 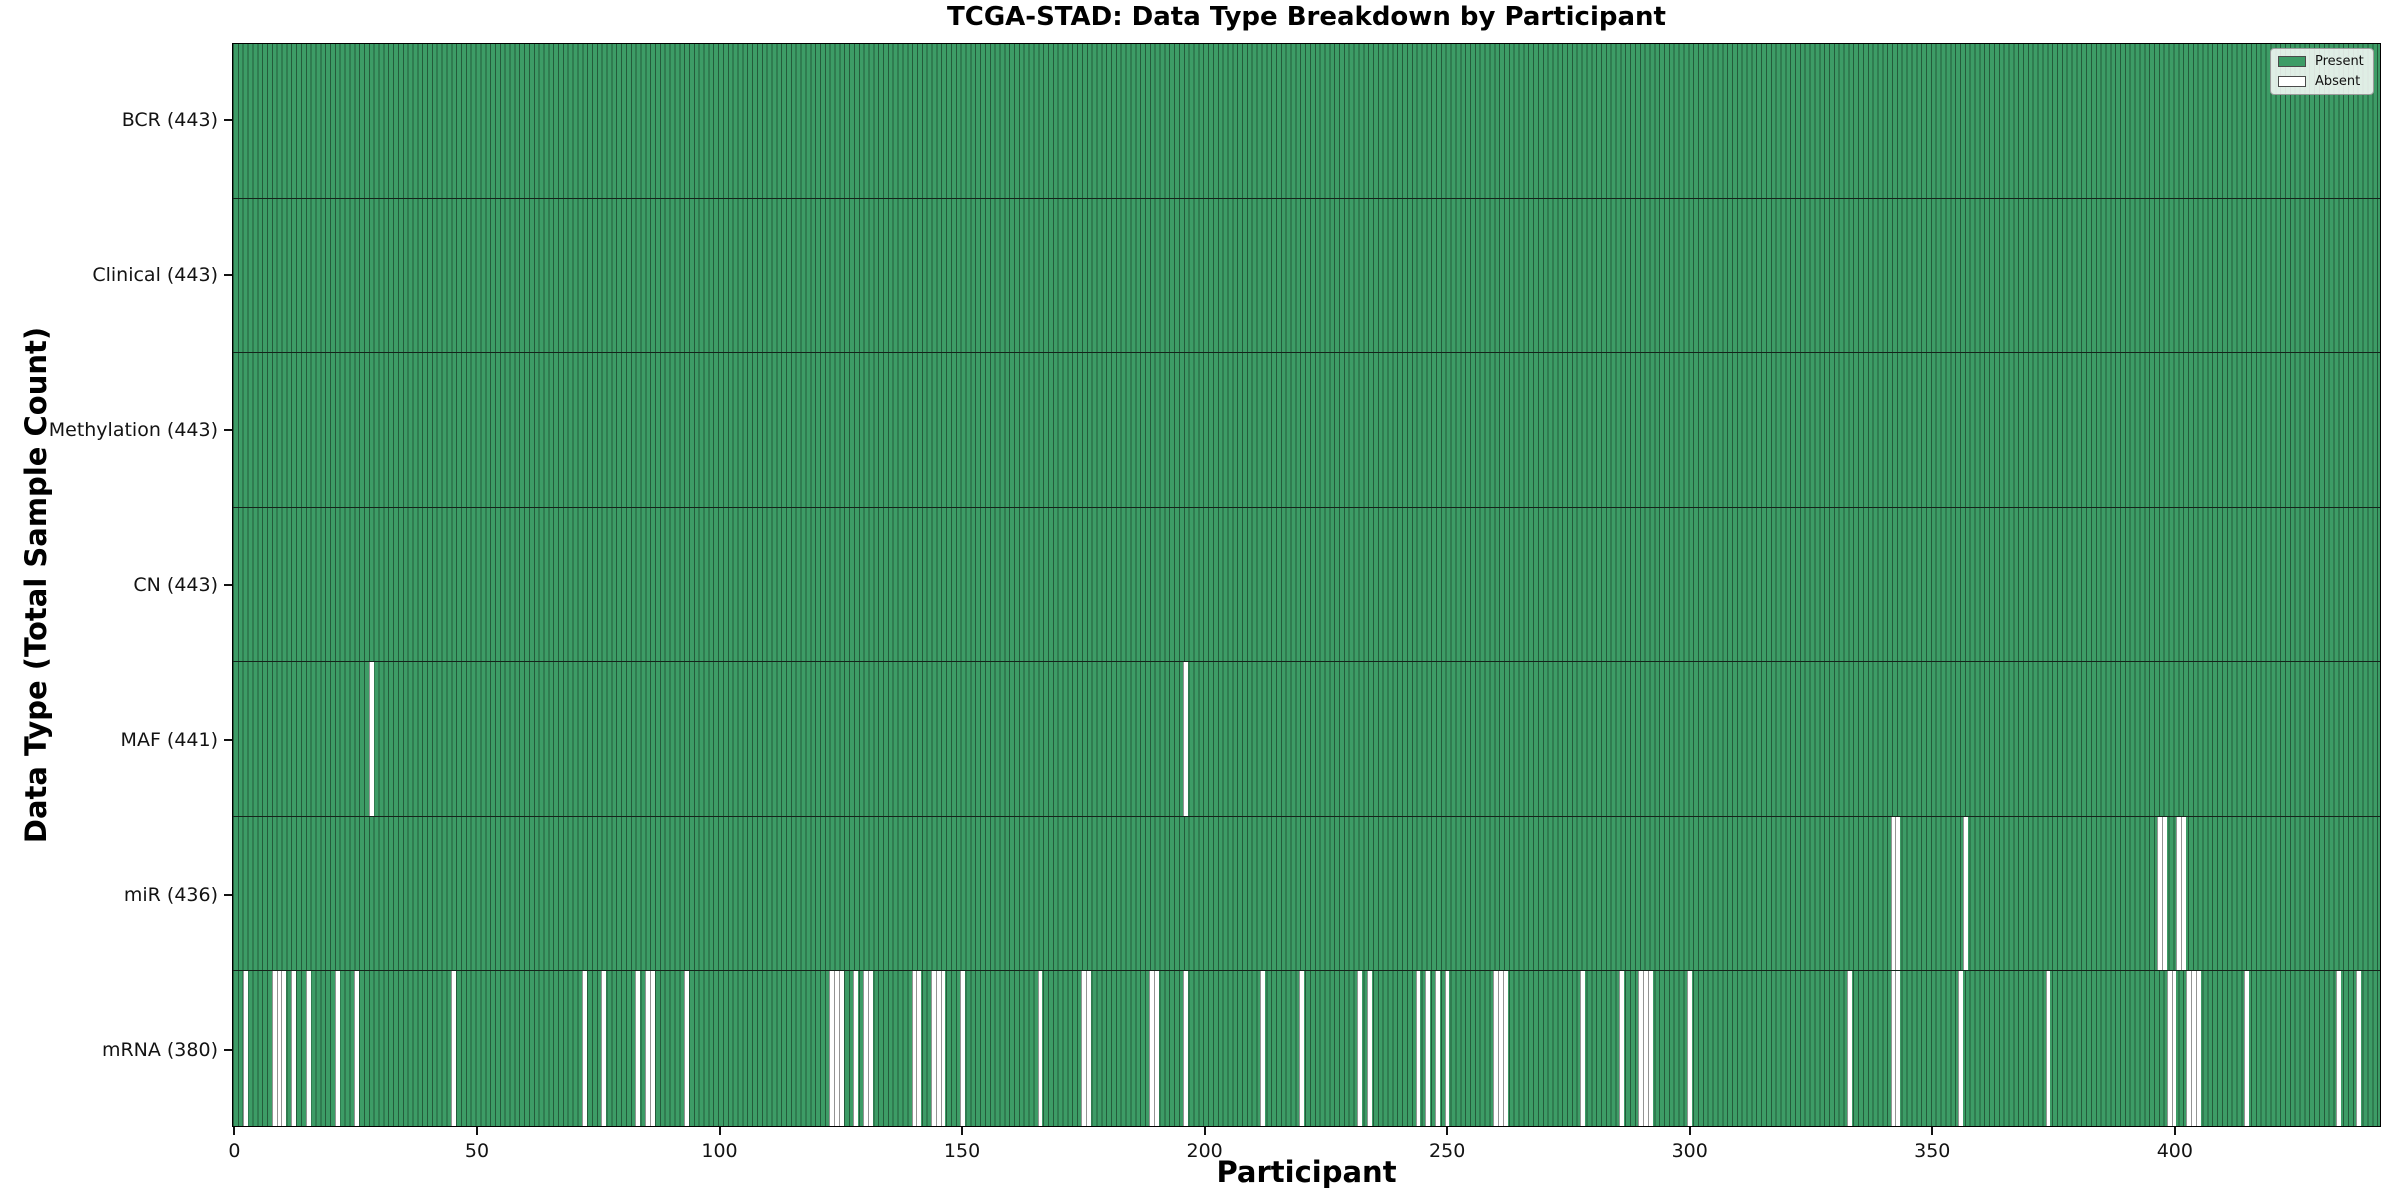 What do you see at coordinates (962, 1151) in the screenshot?
I see `x-tick-label-150: 150` at bounding box center [962, 1151].